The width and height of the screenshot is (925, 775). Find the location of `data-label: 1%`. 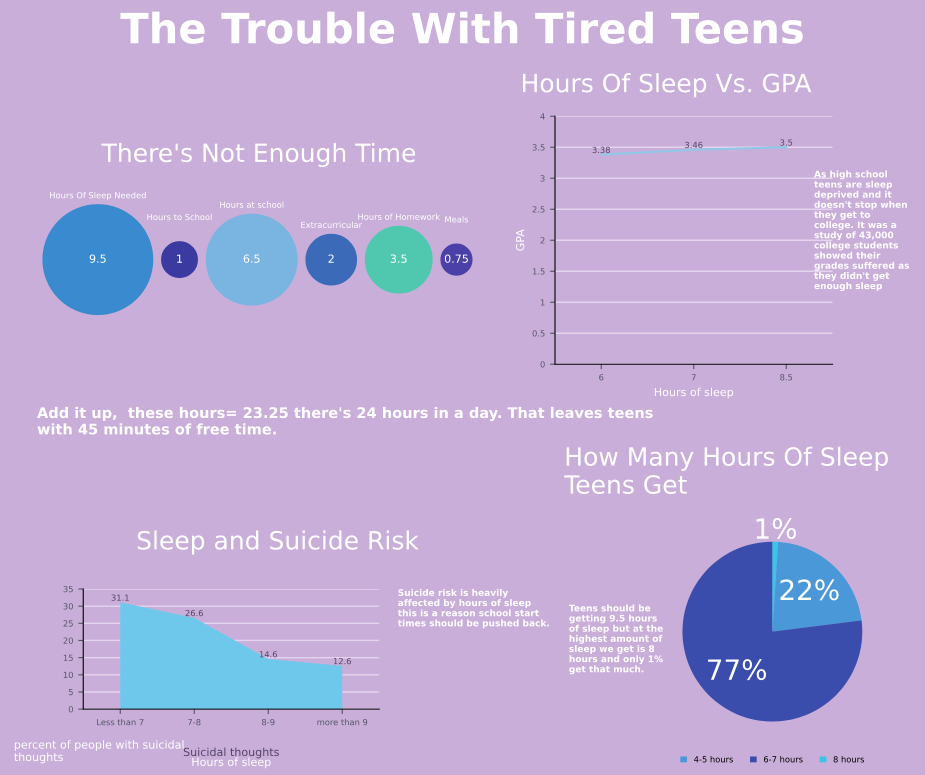

data-label: 1% is located at coordinates (776, 529).